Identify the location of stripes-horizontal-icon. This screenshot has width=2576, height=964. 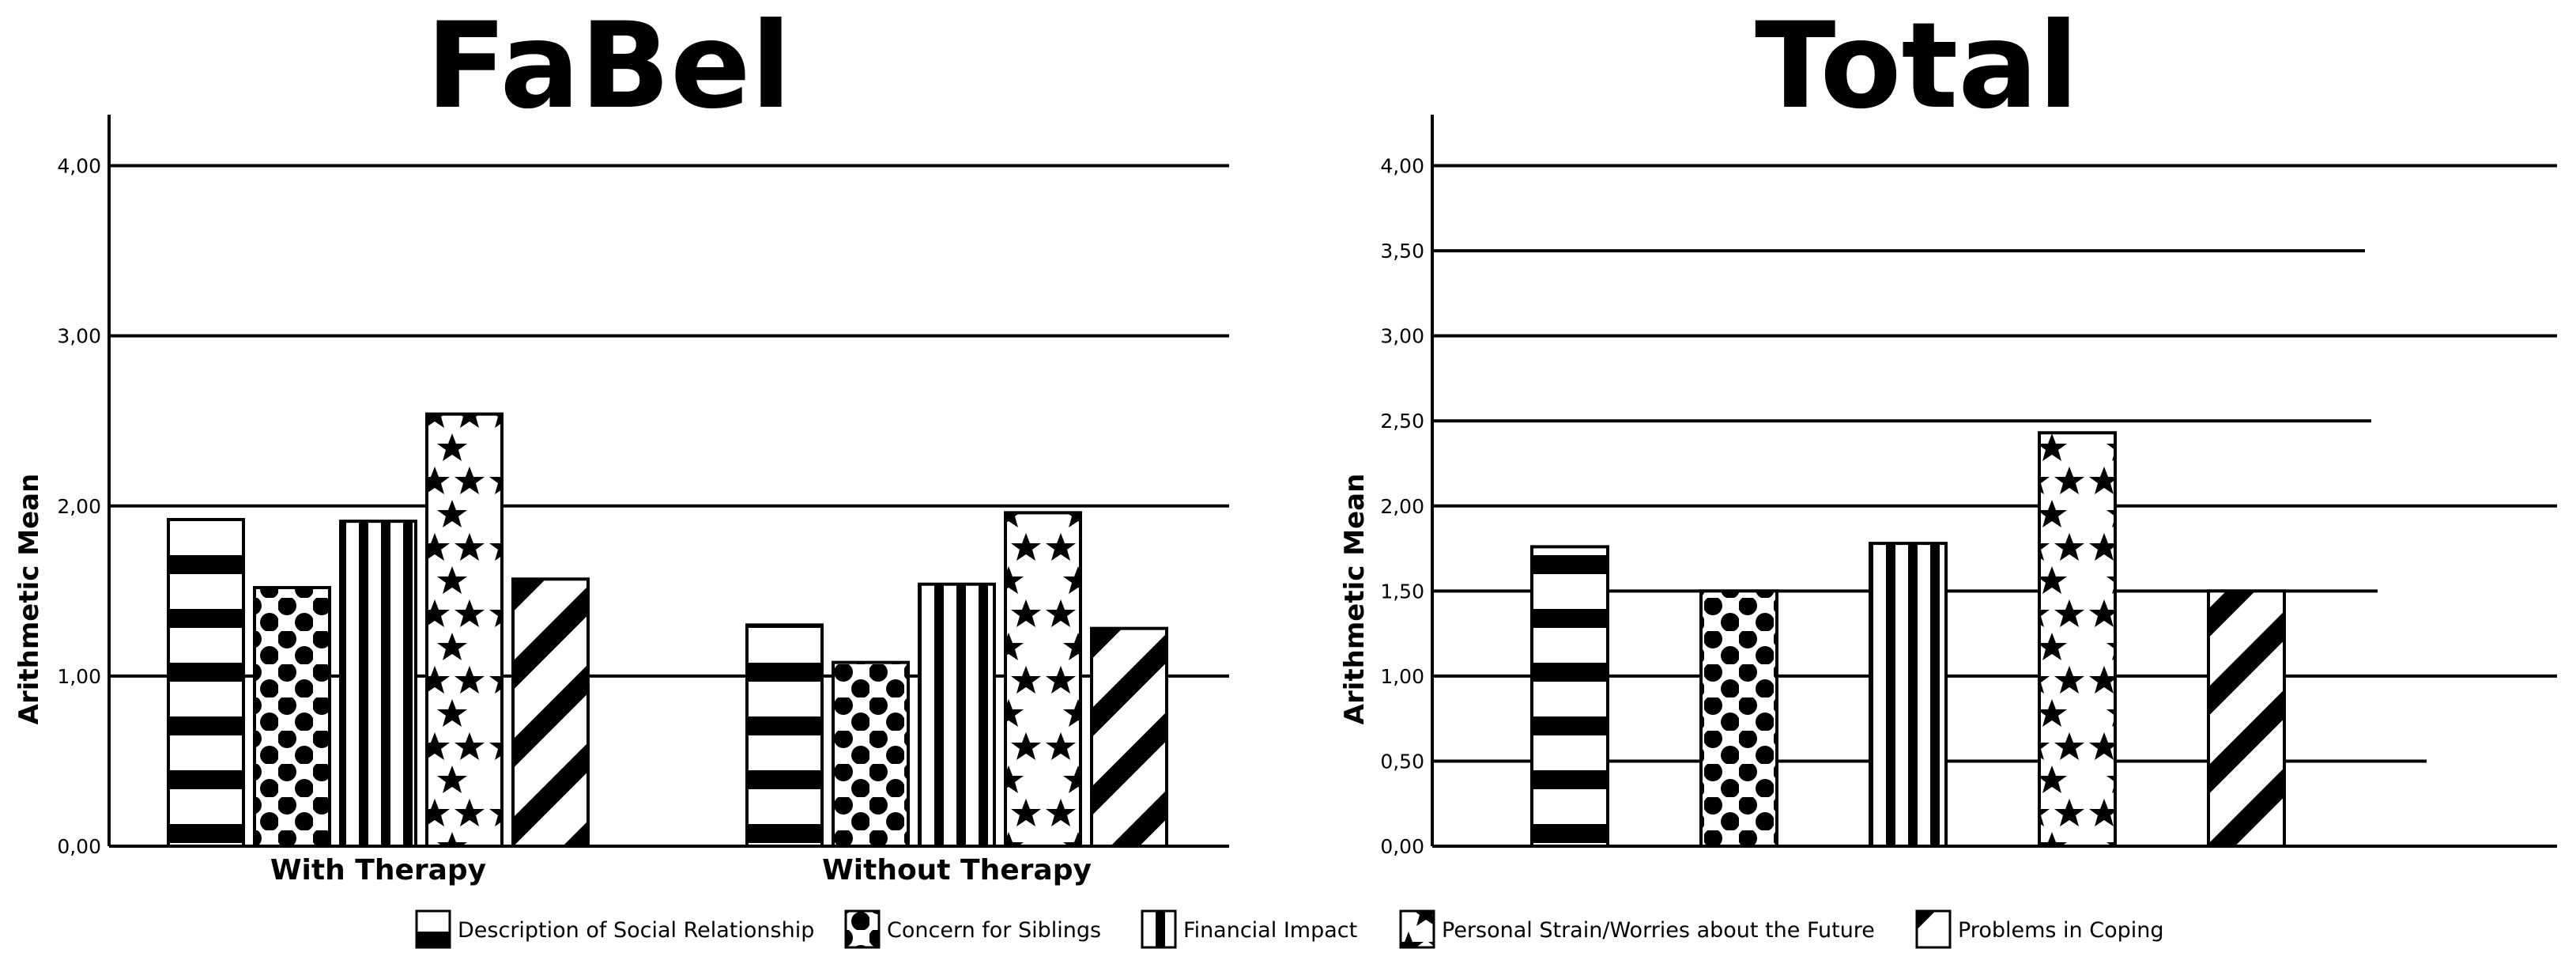
(433, 929).